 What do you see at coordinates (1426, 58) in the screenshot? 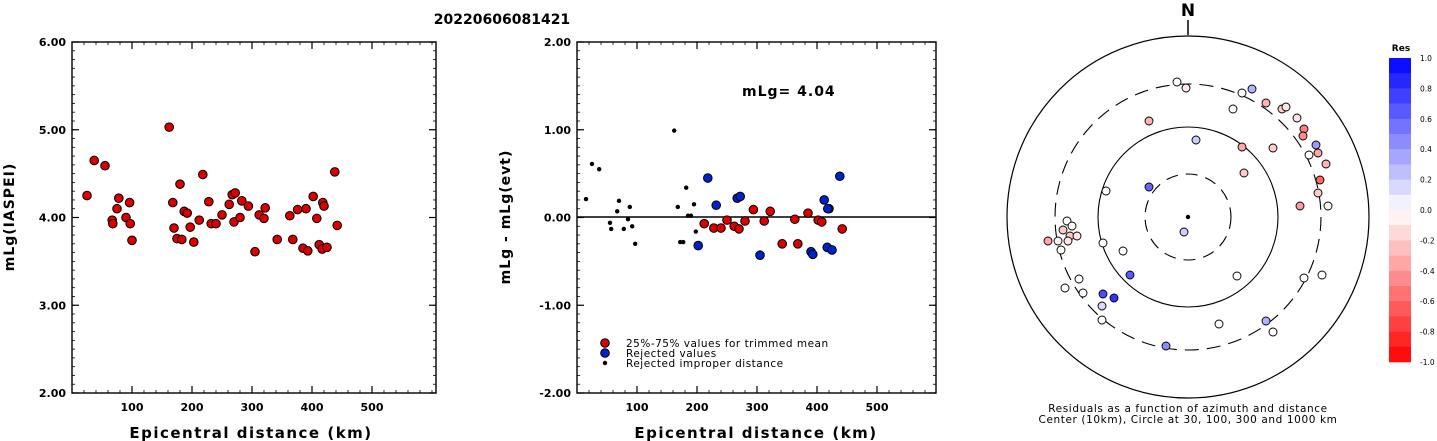
I see `colorbar-tick-label: 1.0` at bounding box center [1426, 58].